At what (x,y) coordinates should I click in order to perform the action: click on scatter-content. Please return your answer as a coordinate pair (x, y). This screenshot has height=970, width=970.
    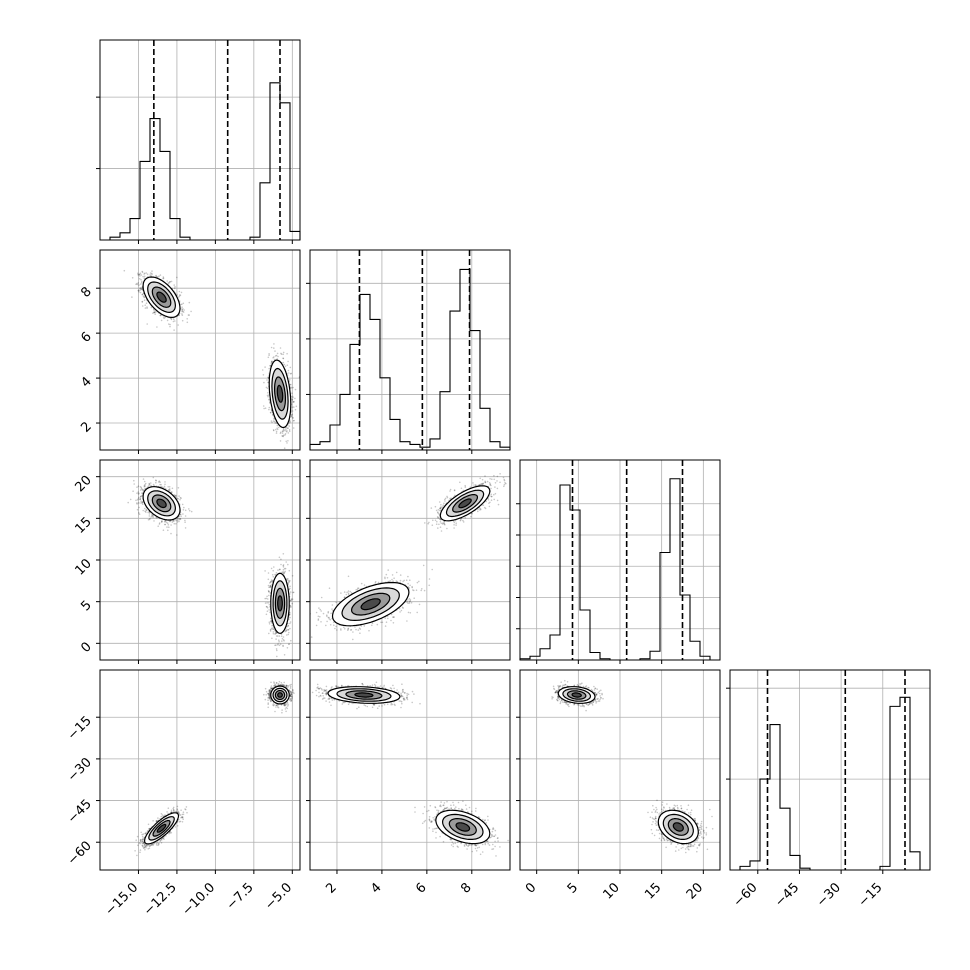
    Looking at the image, I should click on (211, 359).